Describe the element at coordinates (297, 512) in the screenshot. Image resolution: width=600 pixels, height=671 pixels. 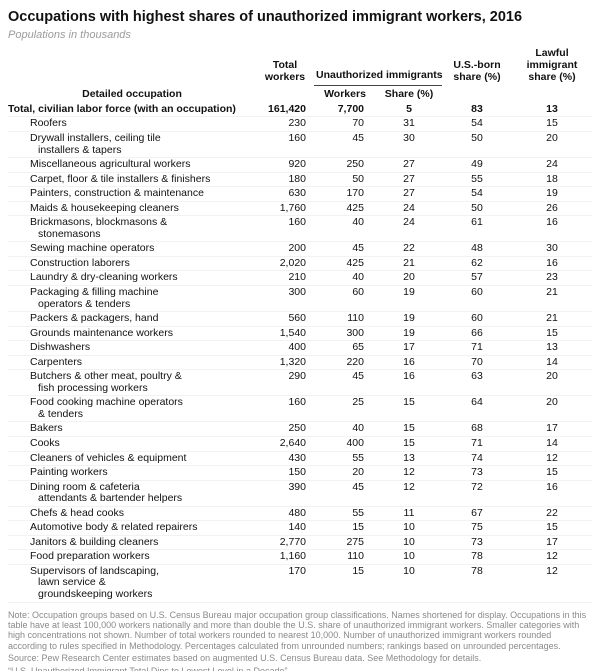
I see `cell-total: 480` at that location.